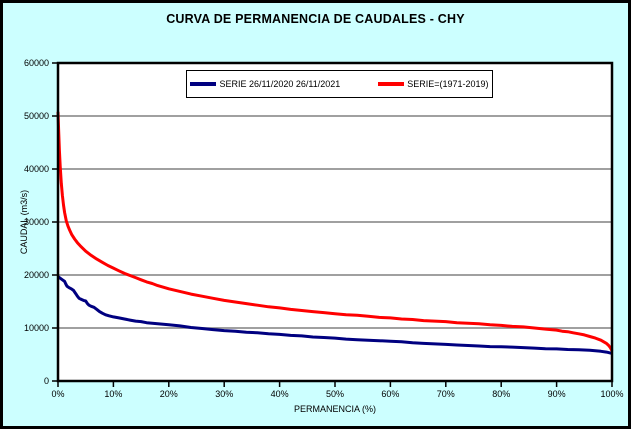  What do you see at coordinates (113, 394) in the screenshot?
I see `x-tick-label-10: 10%` at bounding box center [113, 394].